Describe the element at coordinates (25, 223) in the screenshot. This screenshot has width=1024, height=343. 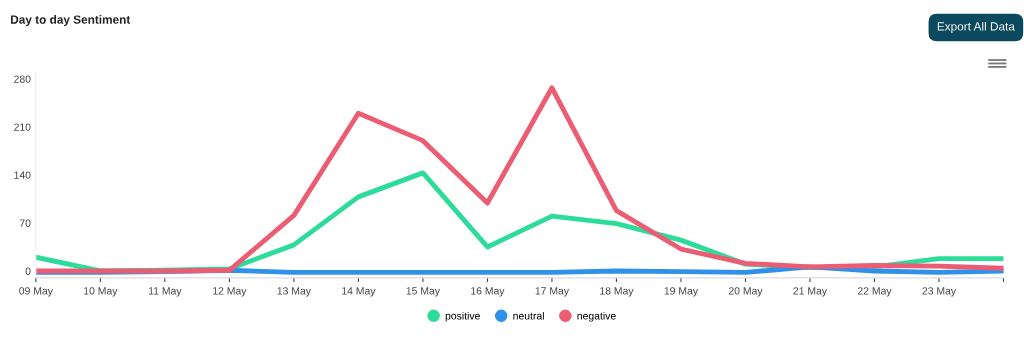
I see `y-tick-label: 70` at that location.